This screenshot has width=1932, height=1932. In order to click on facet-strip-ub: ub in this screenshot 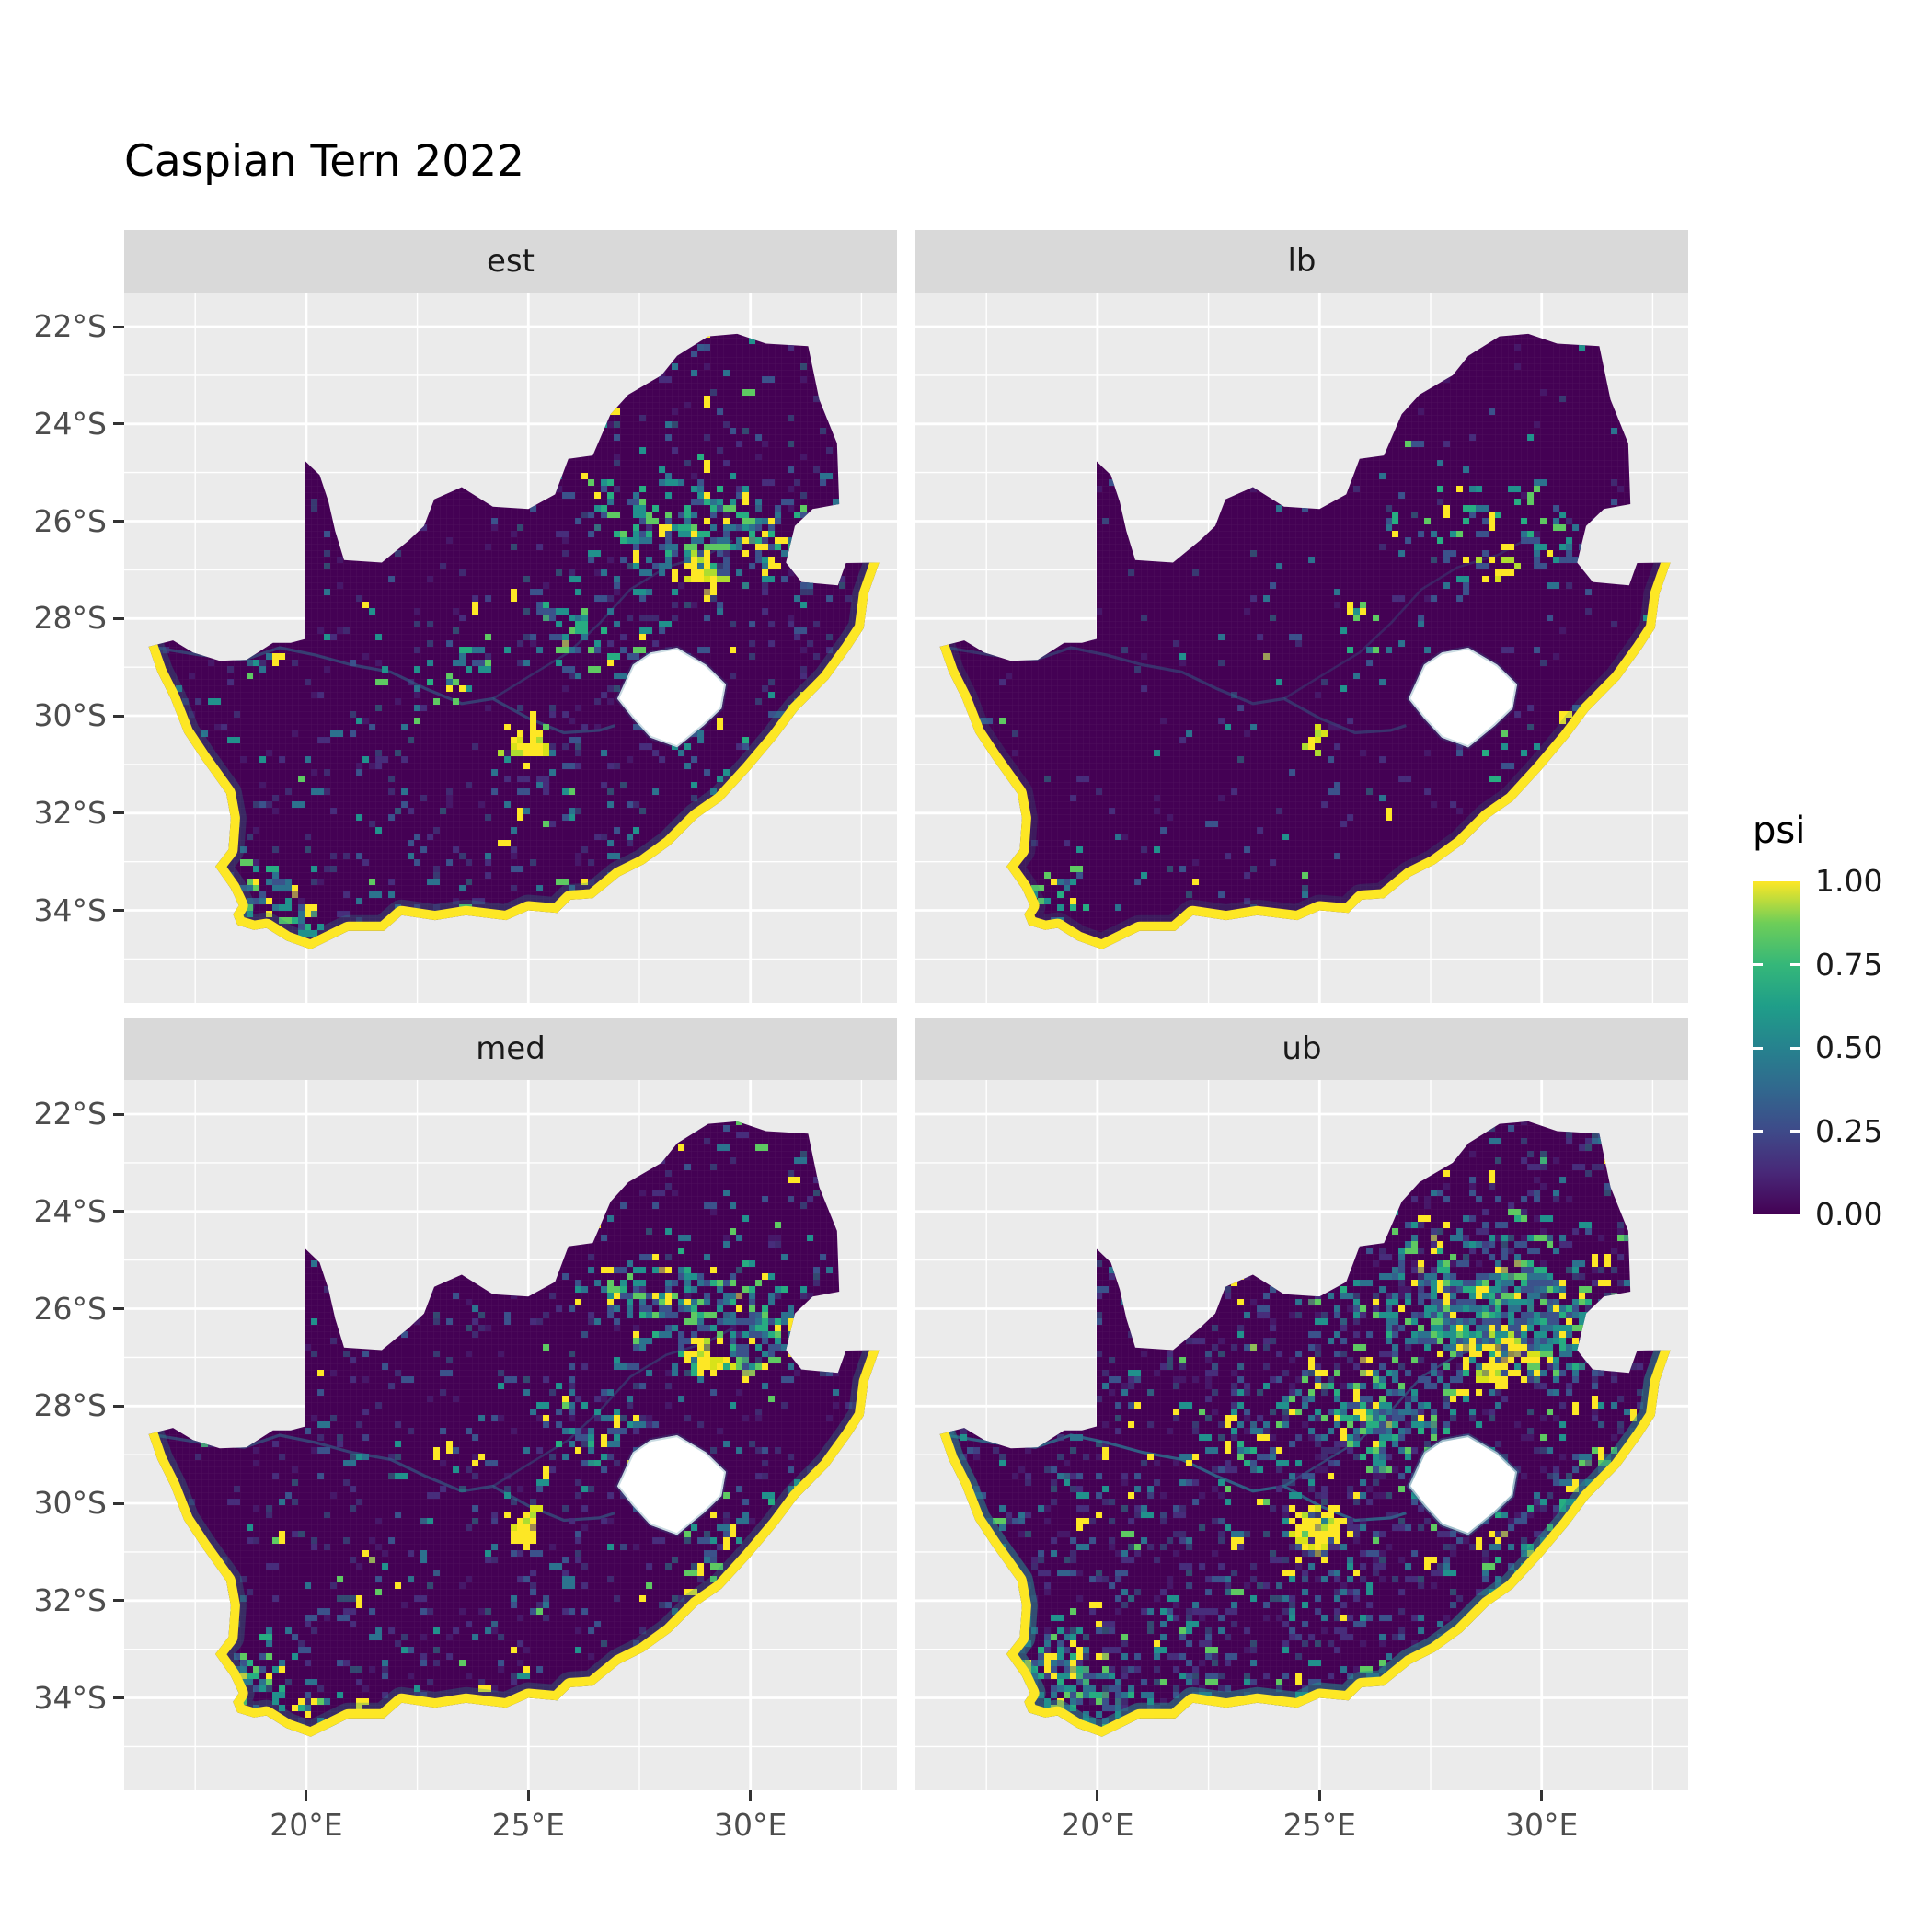, I will do `click(1301, 1049)`.